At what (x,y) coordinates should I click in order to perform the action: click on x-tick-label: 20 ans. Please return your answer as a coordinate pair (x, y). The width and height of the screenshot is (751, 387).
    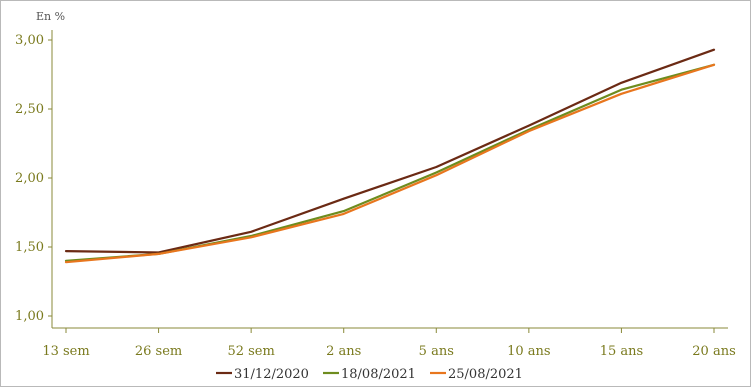
    Looking at the image, I should click on (713, 351).